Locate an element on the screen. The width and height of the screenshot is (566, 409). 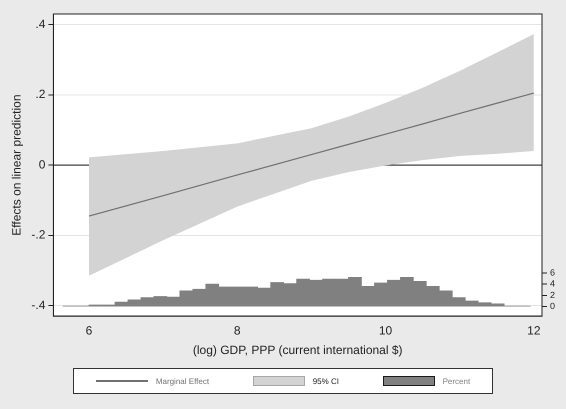
y-tick-label: -.4 is located at coordinates (38, 305).